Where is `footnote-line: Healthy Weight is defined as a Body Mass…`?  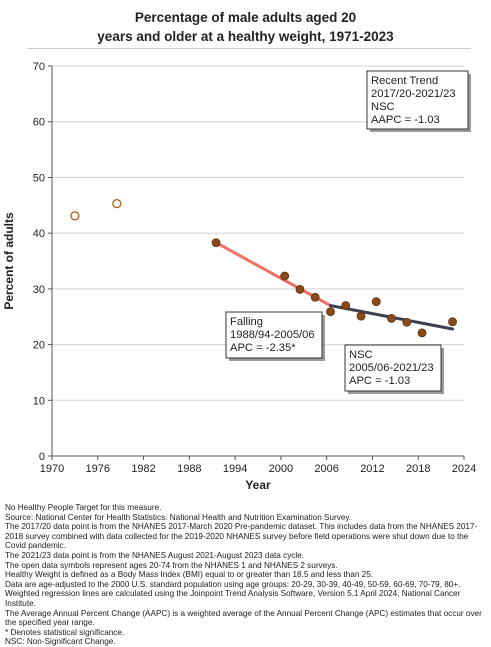 footnote-line: Healthy Weight is defined as a Body Mass… is located at coordinates (189, 575).